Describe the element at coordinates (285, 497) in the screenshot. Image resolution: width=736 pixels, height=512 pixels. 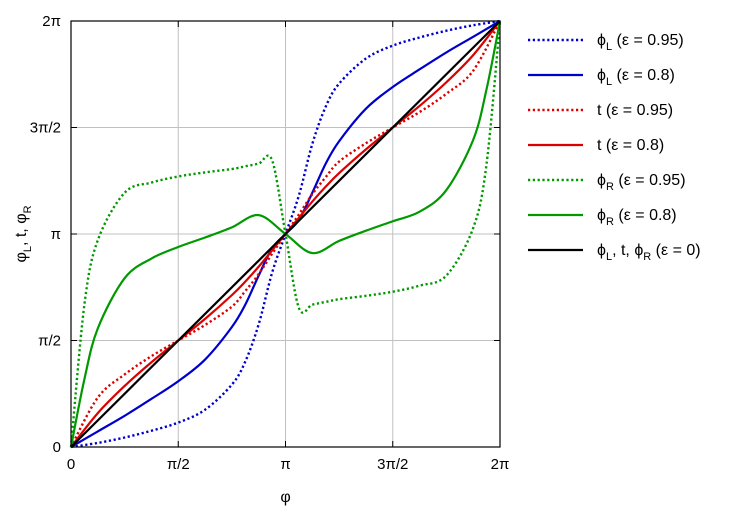
I see `x-axis-label: φ` at that location.